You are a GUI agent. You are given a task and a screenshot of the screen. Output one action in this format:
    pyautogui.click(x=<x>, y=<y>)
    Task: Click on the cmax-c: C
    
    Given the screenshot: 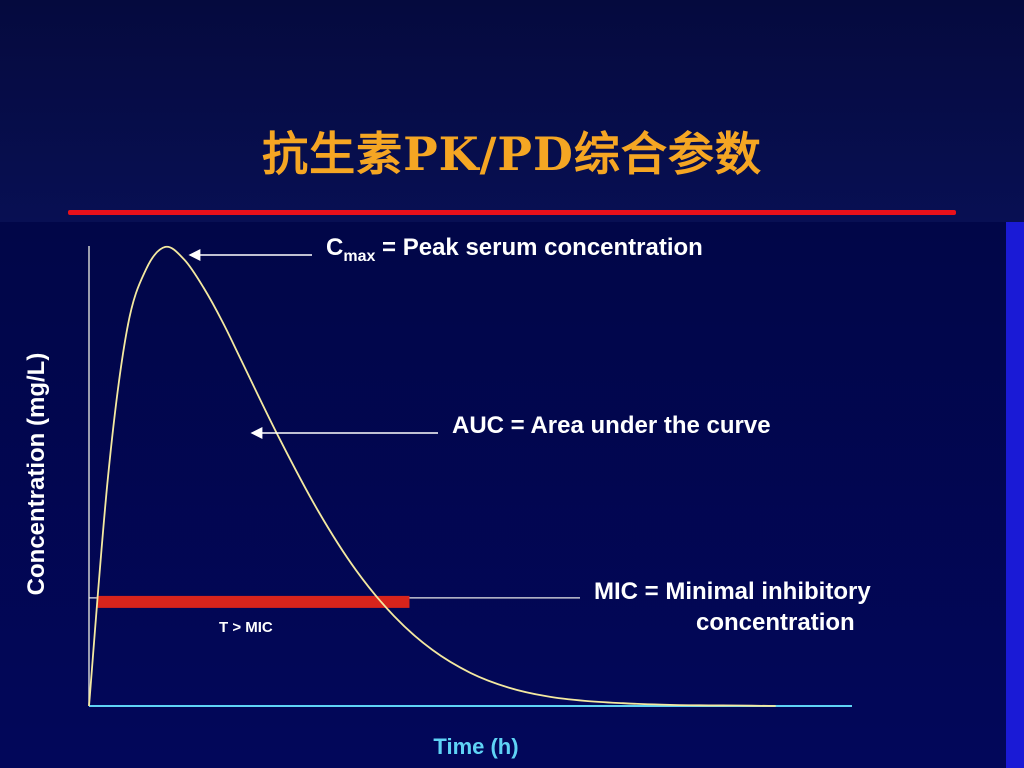 What is the action you would take?
    pyautogui.click(x=334, y=247)
    